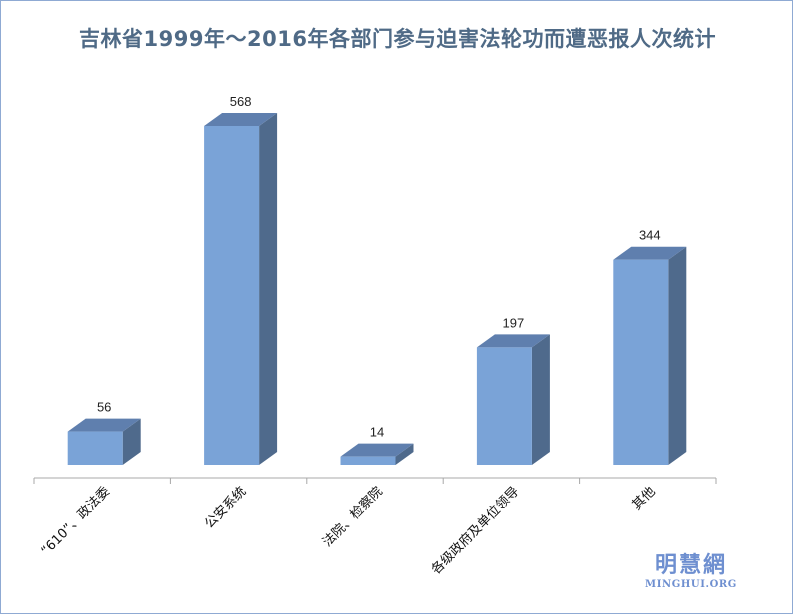  What do you see at coordinates (76, 521) in the screenshot?
I see `category-label: “610”、政法委` at bounding box center [76, 521].